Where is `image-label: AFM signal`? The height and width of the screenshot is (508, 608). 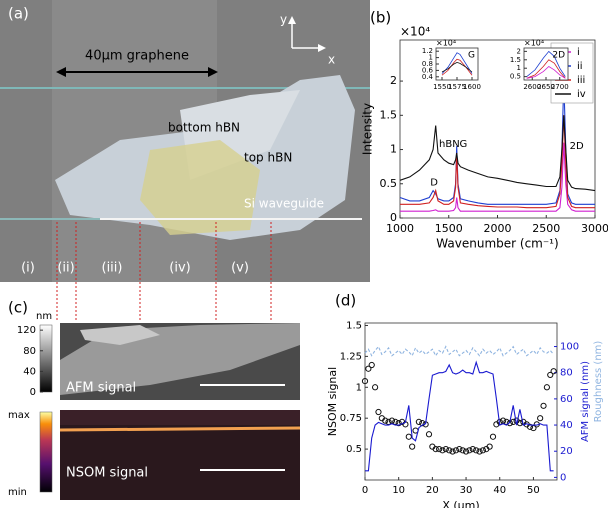
image-label: AFM signal is located at coordinates (101, 388).